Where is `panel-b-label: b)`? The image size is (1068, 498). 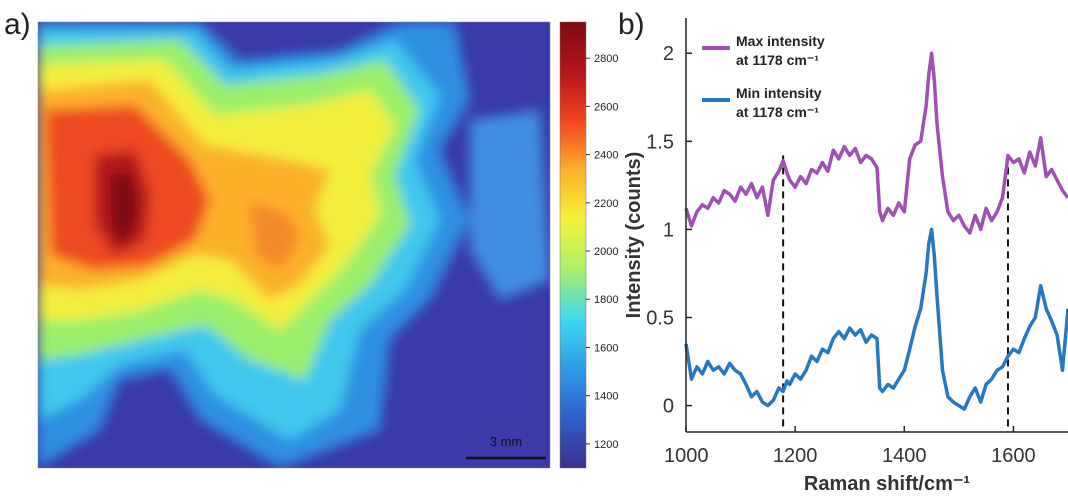 panel-b-label: b) is located at coordinates (631, 24).